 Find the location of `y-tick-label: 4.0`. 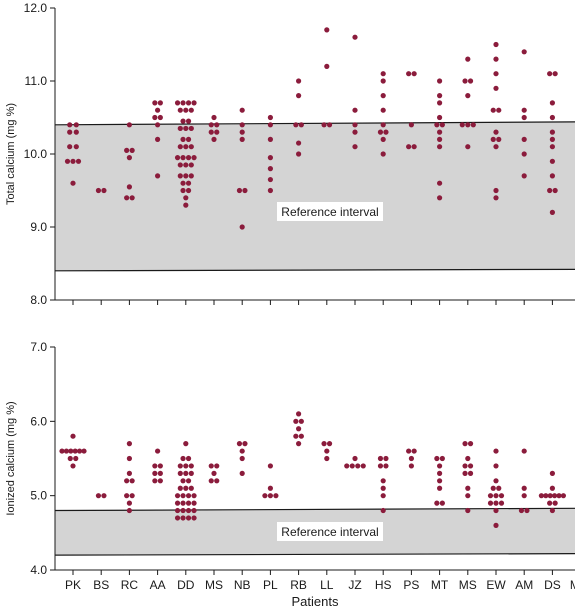

y-tick-label: 4.0 is located at coordinates (38, 570).